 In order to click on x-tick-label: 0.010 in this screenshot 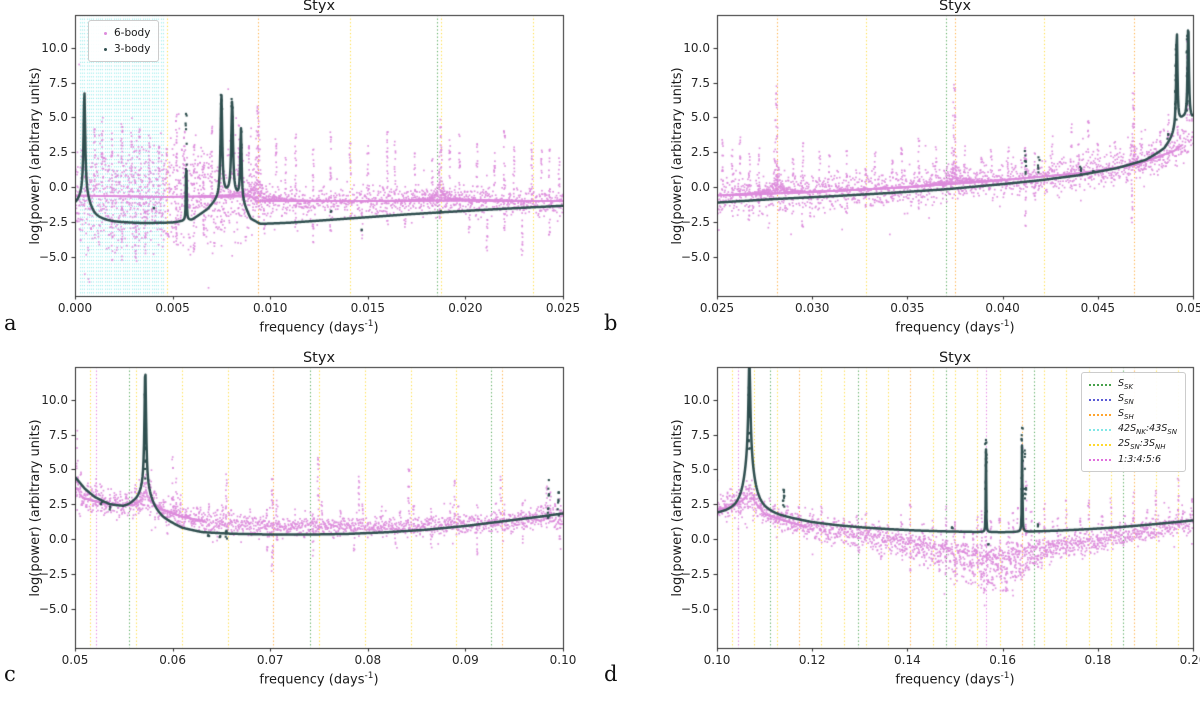, I will do `click(270, 308)`.